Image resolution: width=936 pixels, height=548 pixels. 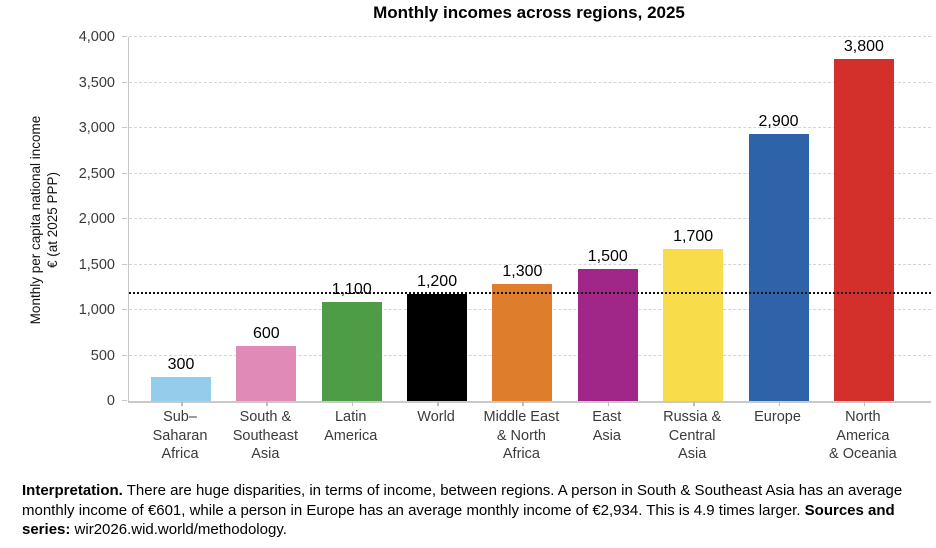 What do you see at coordinates (64, 219) in the screenshot?
I see `y-axis-ticks: 0 500 1,000 1,500 2,000 2,500 3,000 3,500 4,000` at bounding box center [64, 219].